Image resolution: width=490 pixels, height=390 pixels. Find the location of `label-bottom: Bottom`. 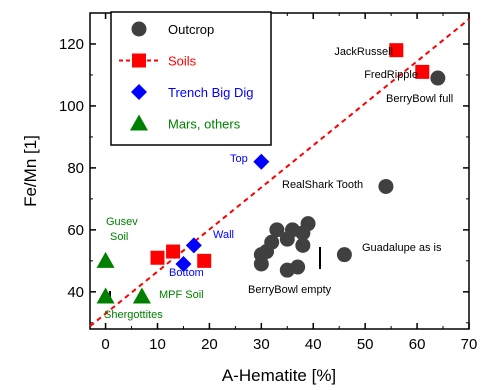

label-bottom: Bottom is located at coordinates (186, 273).